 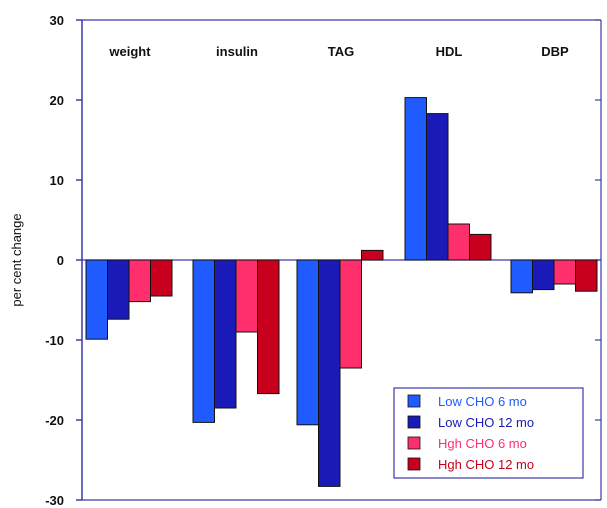 What do you see at coordinates (54, 500) in the screenshot?
I see `y-tick-label: -30` at bounding box center [54, 500].